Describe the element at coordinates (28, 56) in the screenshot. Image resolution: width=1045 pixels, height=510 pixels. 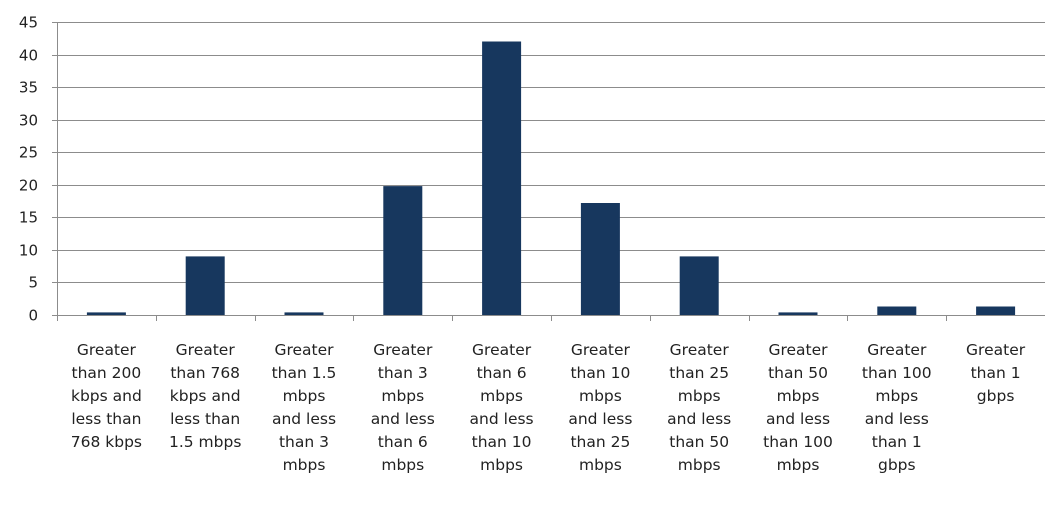
I see `y-tick-label: 40` at that location.